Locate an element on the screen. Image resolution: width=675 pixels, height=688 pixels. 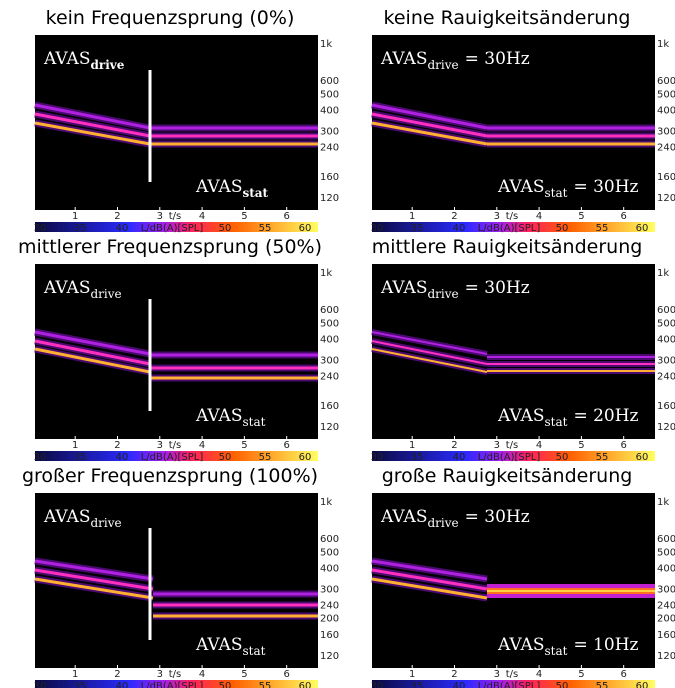
x-tick-label: 3 is located at coordinates (160, 445).